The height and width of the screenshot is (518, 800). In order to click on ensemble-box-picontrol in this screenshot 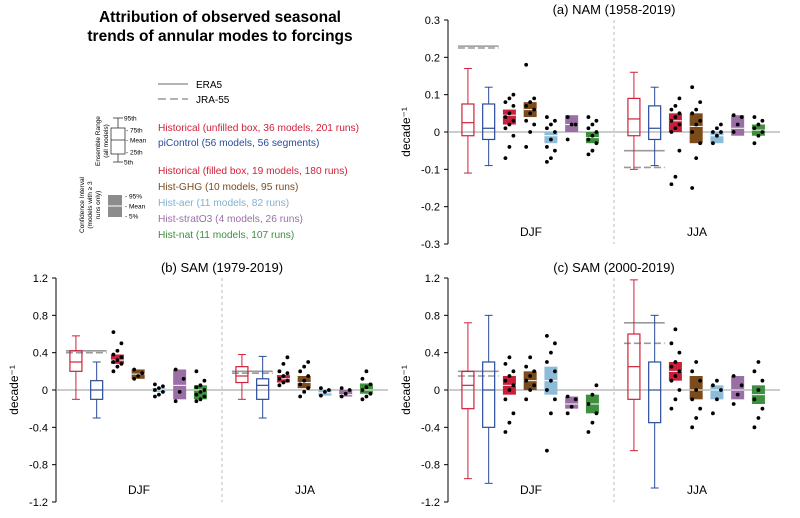, I will do `click(97, 390)`.